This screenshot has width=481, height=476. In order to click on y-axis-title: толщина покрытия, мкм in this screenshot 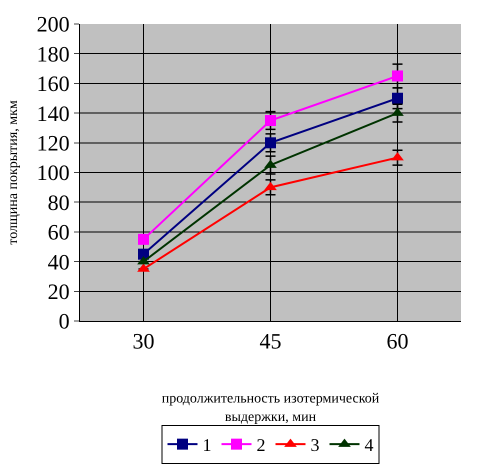, I will do `click(14, 172)`.